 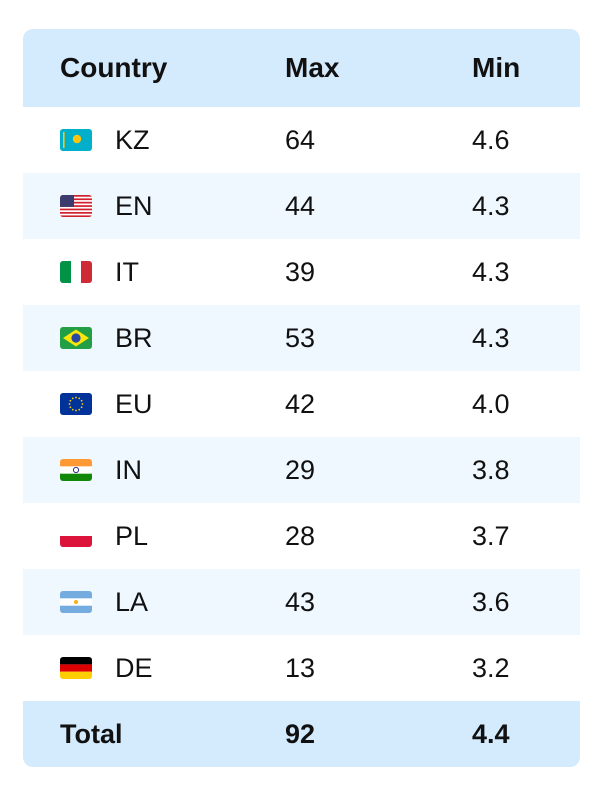 I want to click on max-cell: 13, so click(x=300, y=667).